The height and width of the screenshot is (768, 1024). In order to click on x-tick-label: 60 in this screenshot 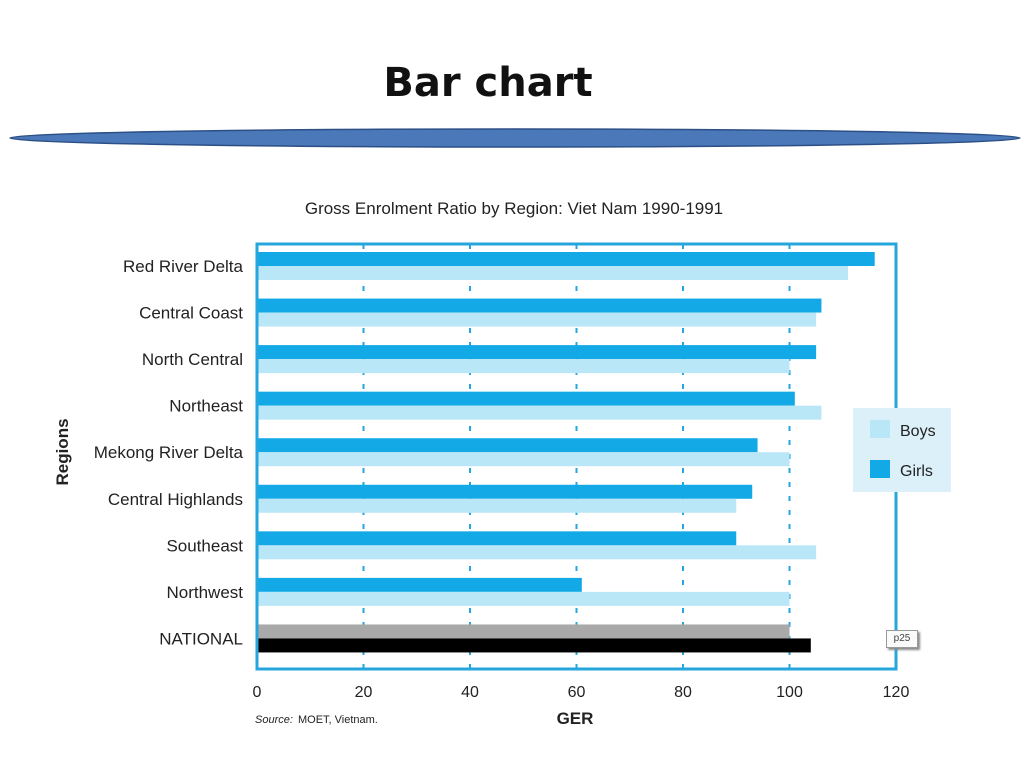, I will do `click(577, 692)`.